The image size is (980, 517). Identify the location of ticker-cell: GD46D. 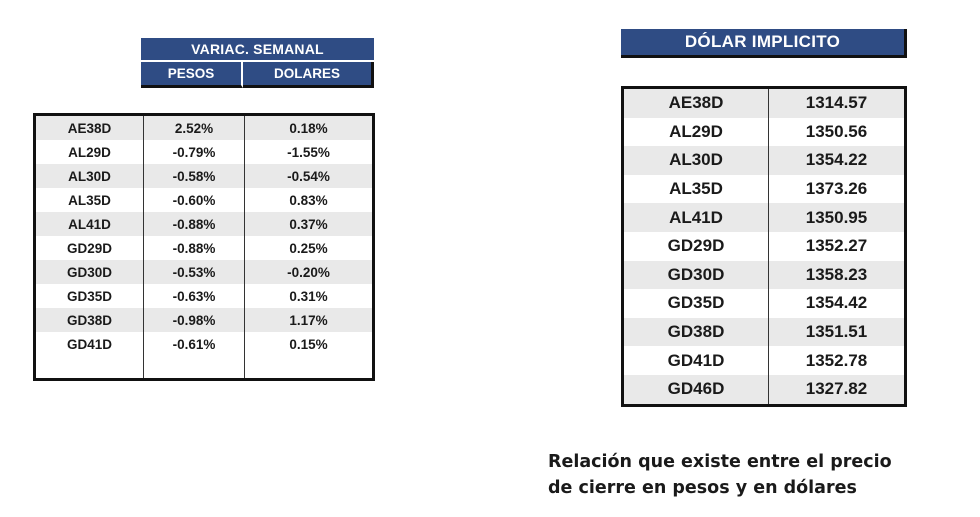
(696, 389).